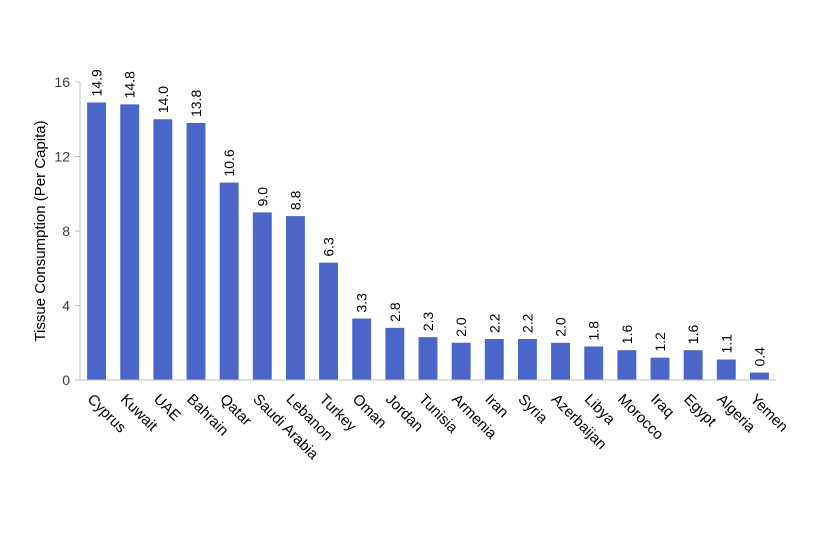  What do you see at coordinates (130, 84) in the screenshot?
I see `data-label: 14.8` at bounding box center [130, 84].